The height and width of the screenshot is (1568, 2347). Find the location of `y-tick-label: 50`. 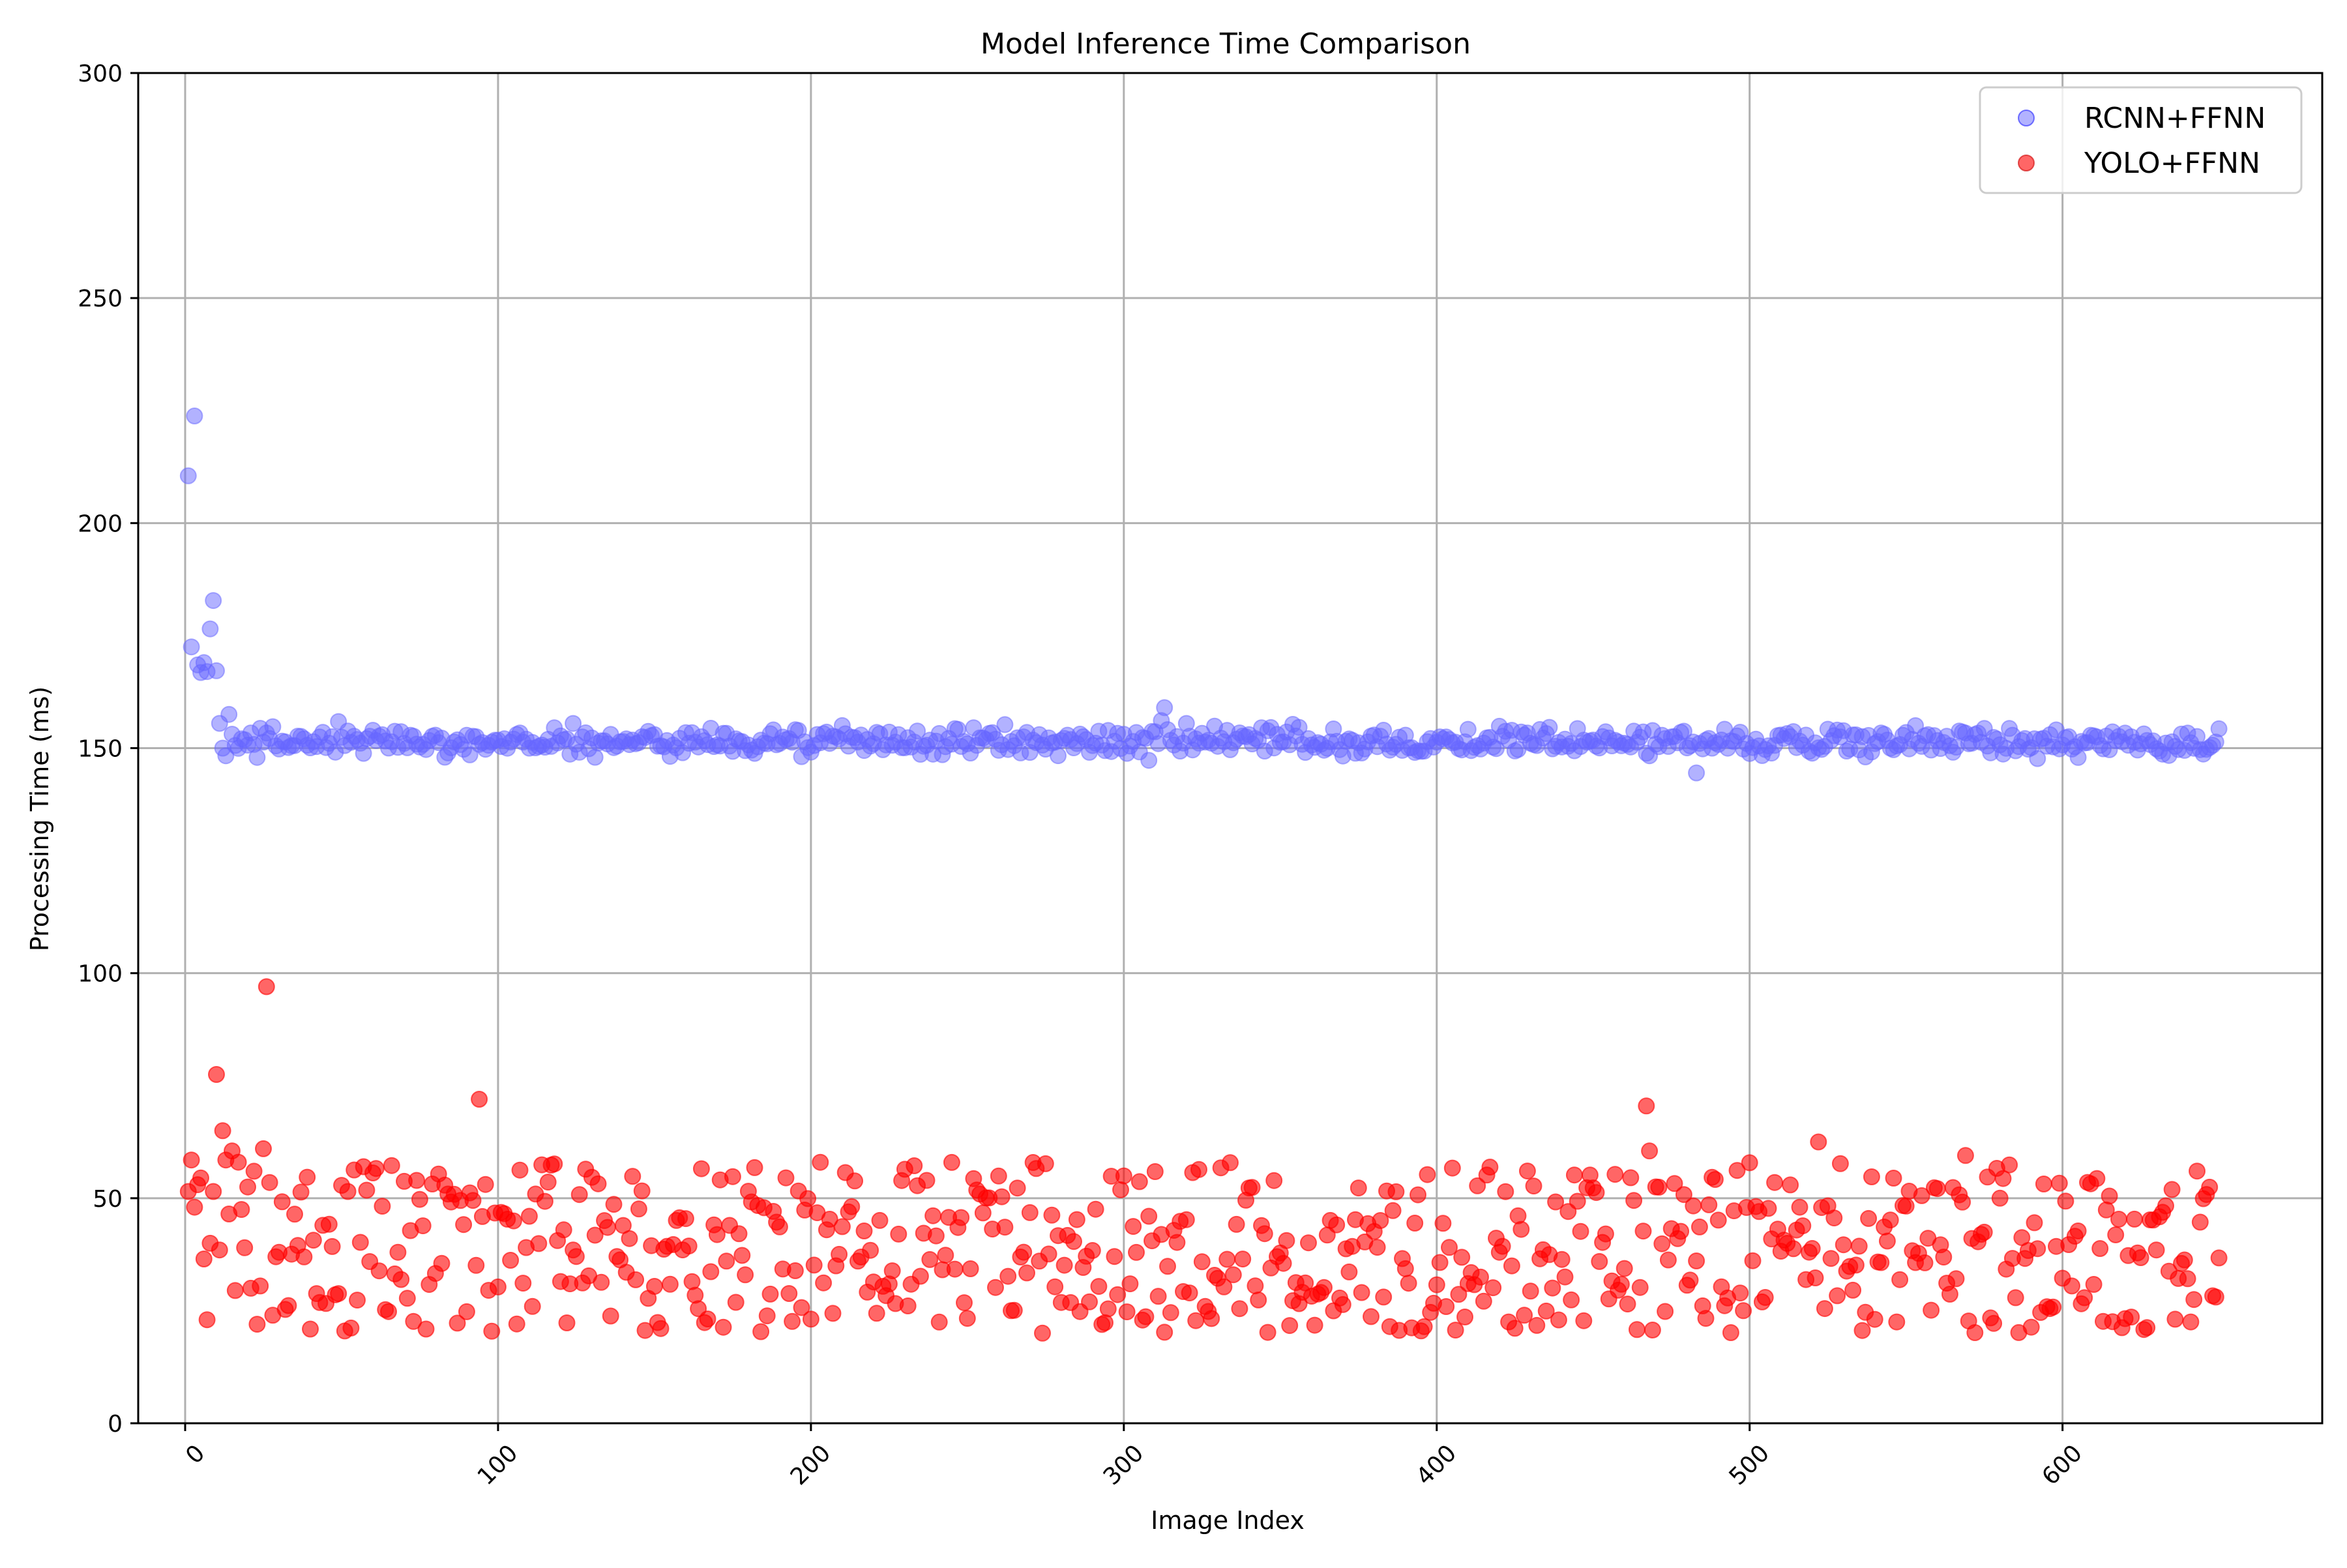

y-tick-label: 50 is located at coordinates (108, 1200).